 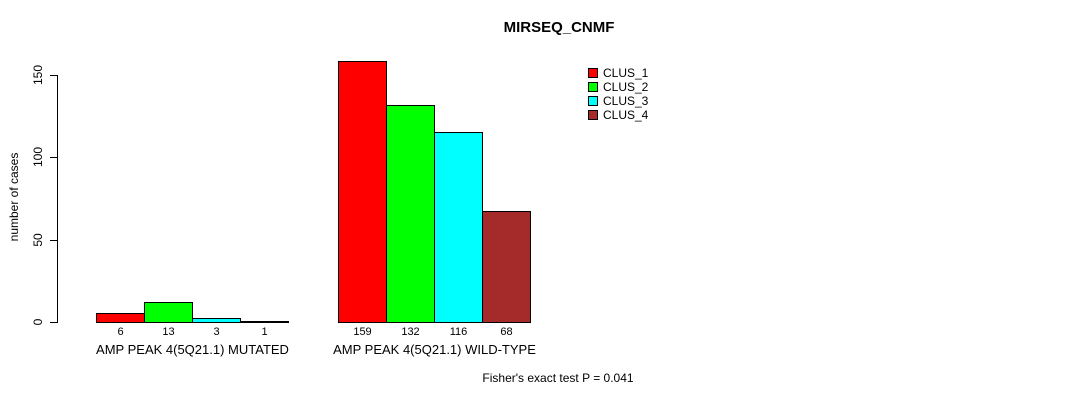 I want to click on bar-value-label: 116, so click(x=458, y=332).